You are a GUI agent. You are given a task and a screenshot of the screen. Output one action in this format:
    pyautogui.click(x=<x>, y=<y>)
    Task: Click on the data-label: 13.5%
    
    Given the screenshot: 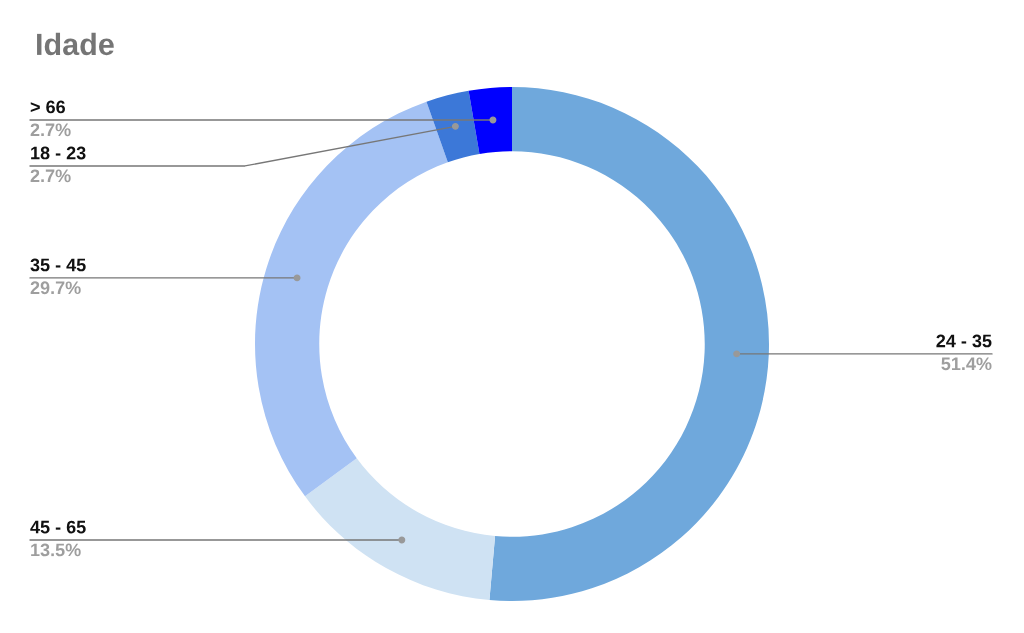 What is the action you would take?
    pyautogui.click(x=56, y=550)
    